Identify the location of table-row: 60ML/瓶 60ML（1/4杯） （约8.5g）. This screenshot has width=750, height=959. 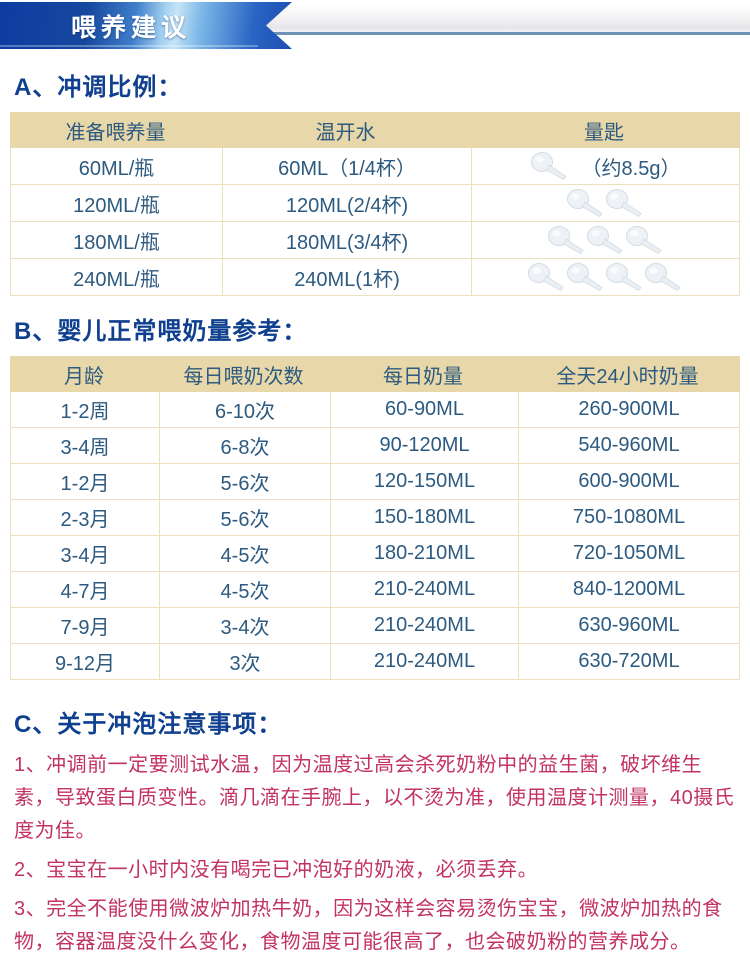
(375, 166).